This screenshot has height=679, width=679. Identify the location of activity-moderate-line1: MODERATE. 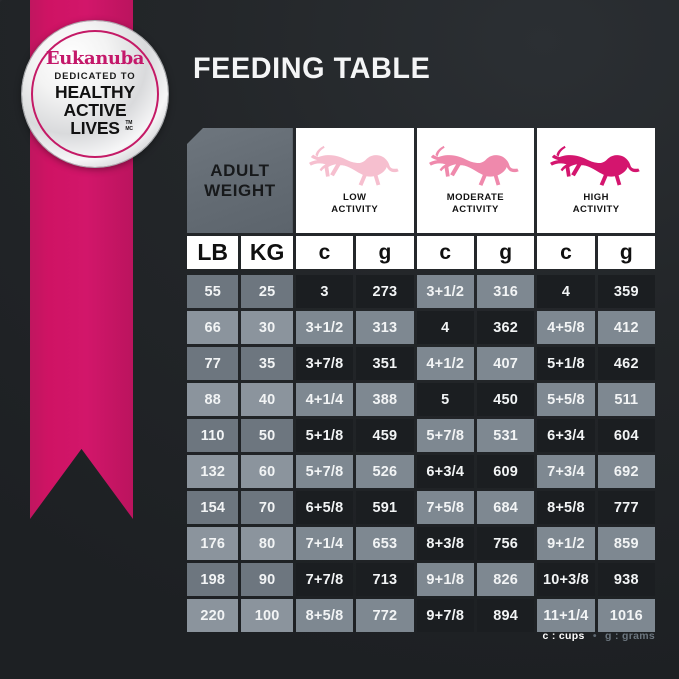
(475, 197).